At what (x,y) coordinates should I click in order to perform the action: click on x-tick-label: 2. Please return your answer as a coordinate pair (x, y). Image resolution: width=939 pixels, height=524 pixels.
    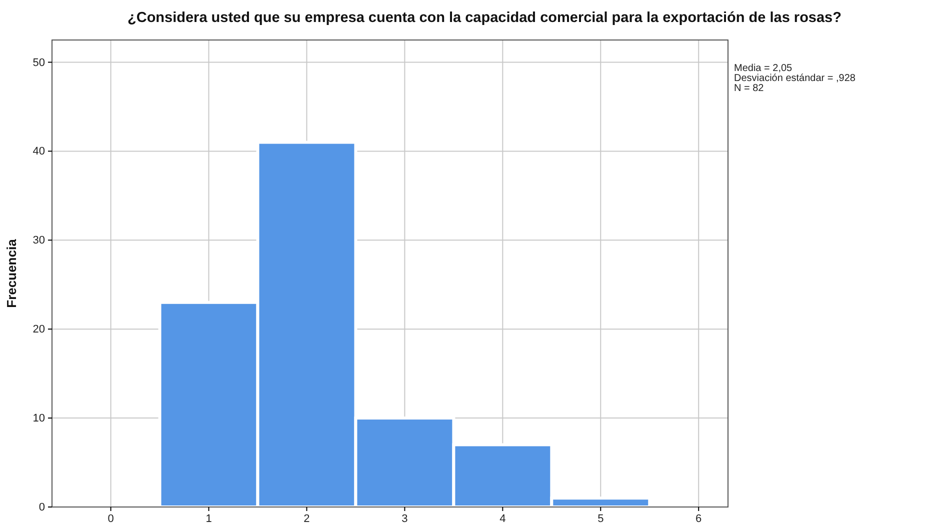
    Looking at the image, I should click on (307, 518).